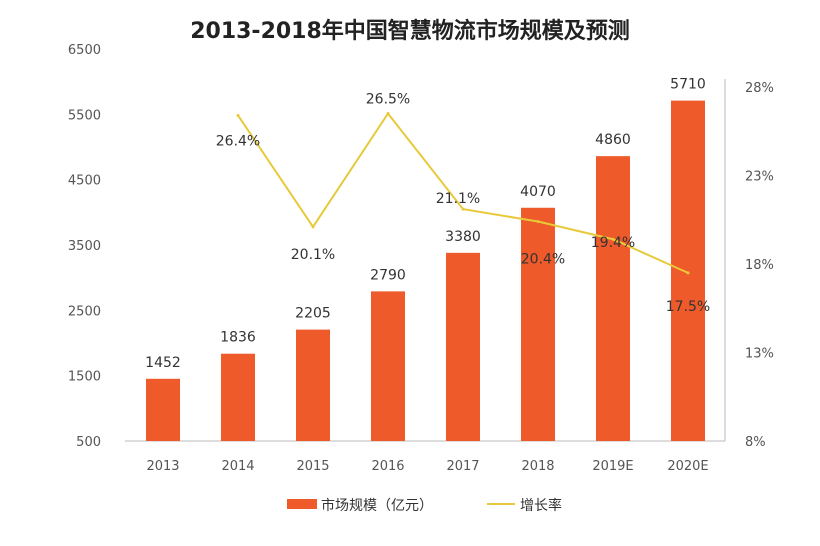  What do you see at coordinates (84, 311) in the screenshot?
I see `y-left-tick-label: 2500` at bounding box center [84, 311].